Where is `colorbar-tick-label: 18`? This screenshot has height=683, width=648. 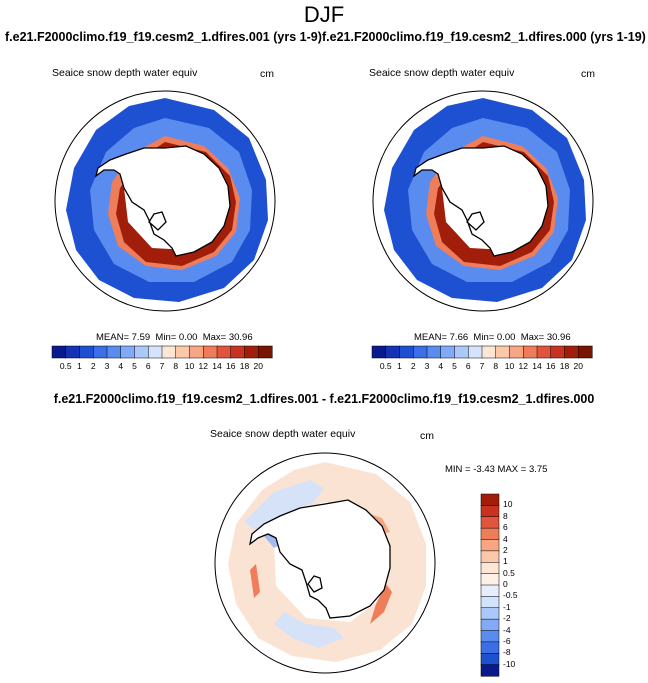 colorbar-tick-label: 18 is located at coordinates (244, 366).